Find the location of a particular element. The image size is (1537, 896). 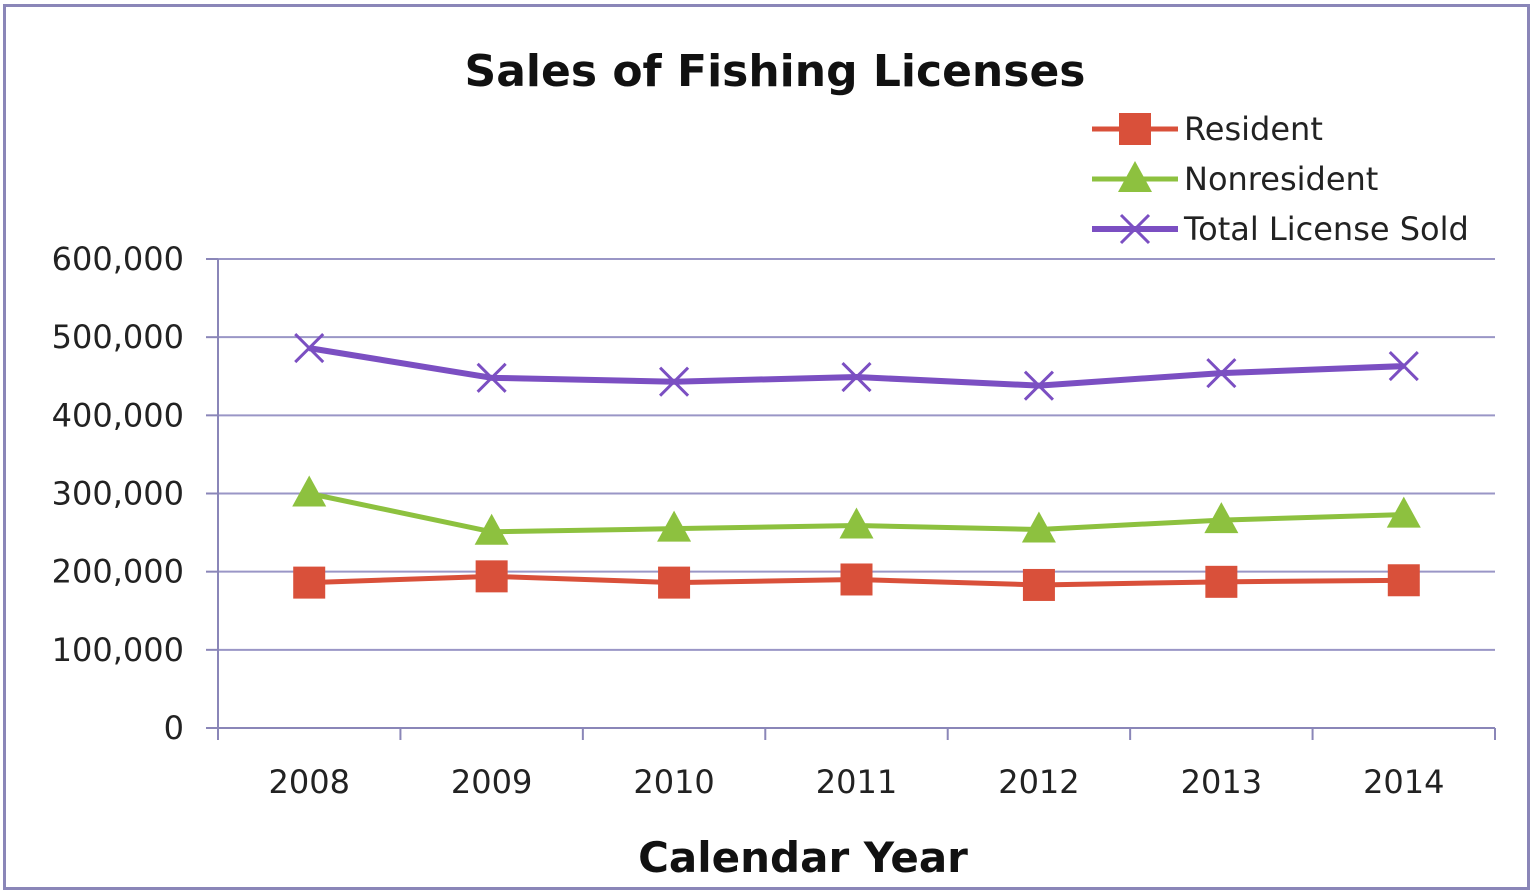

x-tick-label: 2011 is located at coordinates (856, 782).